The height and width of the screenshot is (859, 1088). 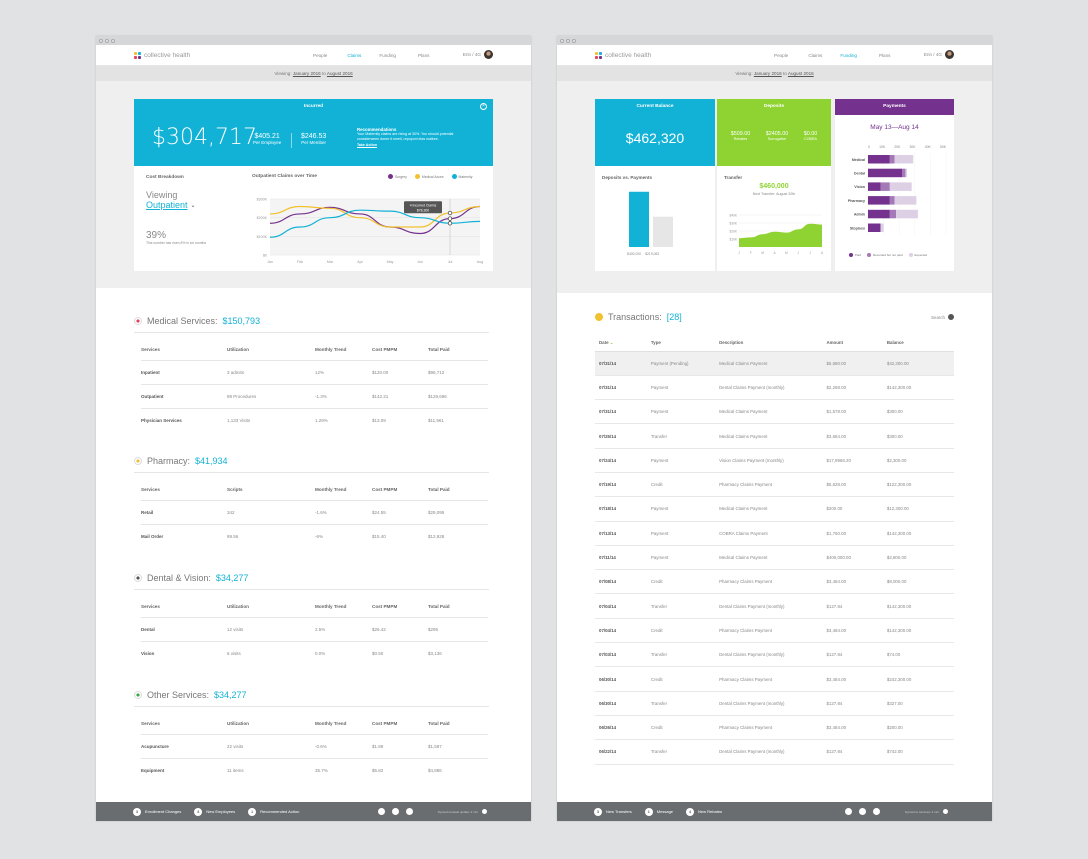 I want to click on series-line-medical-acces, so click(x=375, y=216).